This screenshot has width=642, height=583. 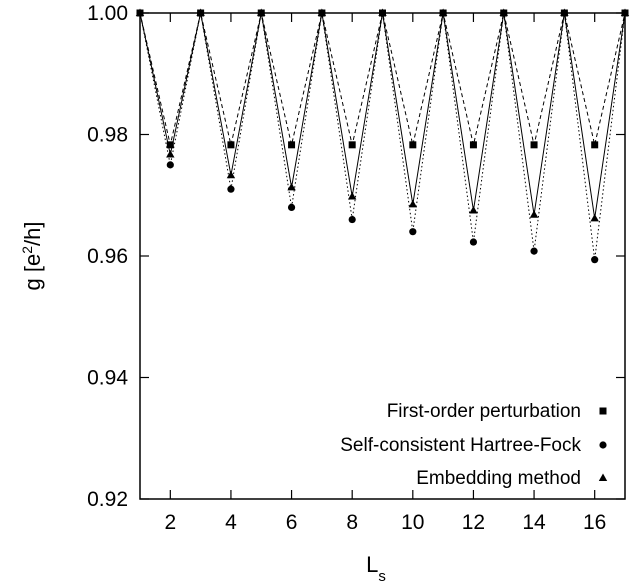 I want to click on y-tick-label: 0.98, so click(x=107, y=135).